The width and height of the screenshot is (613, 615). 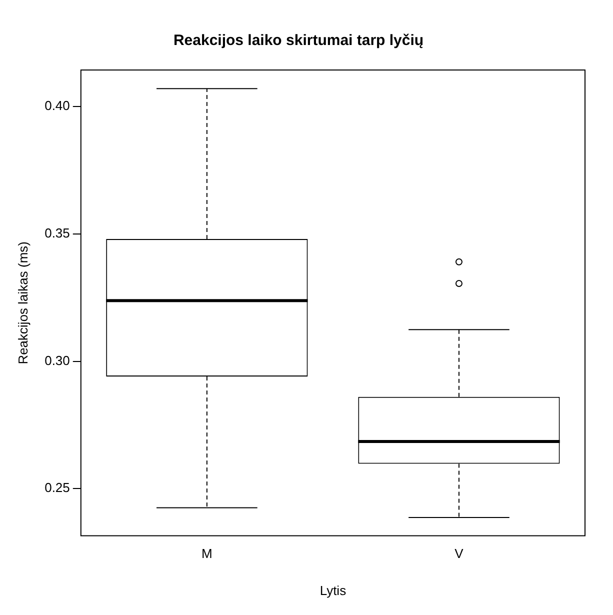 I want to click on x-tick-label: V, so click(x=459, y=554).